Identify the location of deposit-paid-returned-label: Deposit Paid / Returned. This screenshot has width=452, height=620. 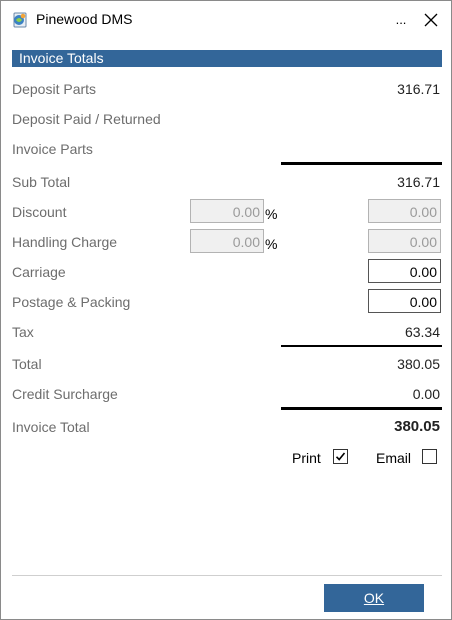
(86, 119).